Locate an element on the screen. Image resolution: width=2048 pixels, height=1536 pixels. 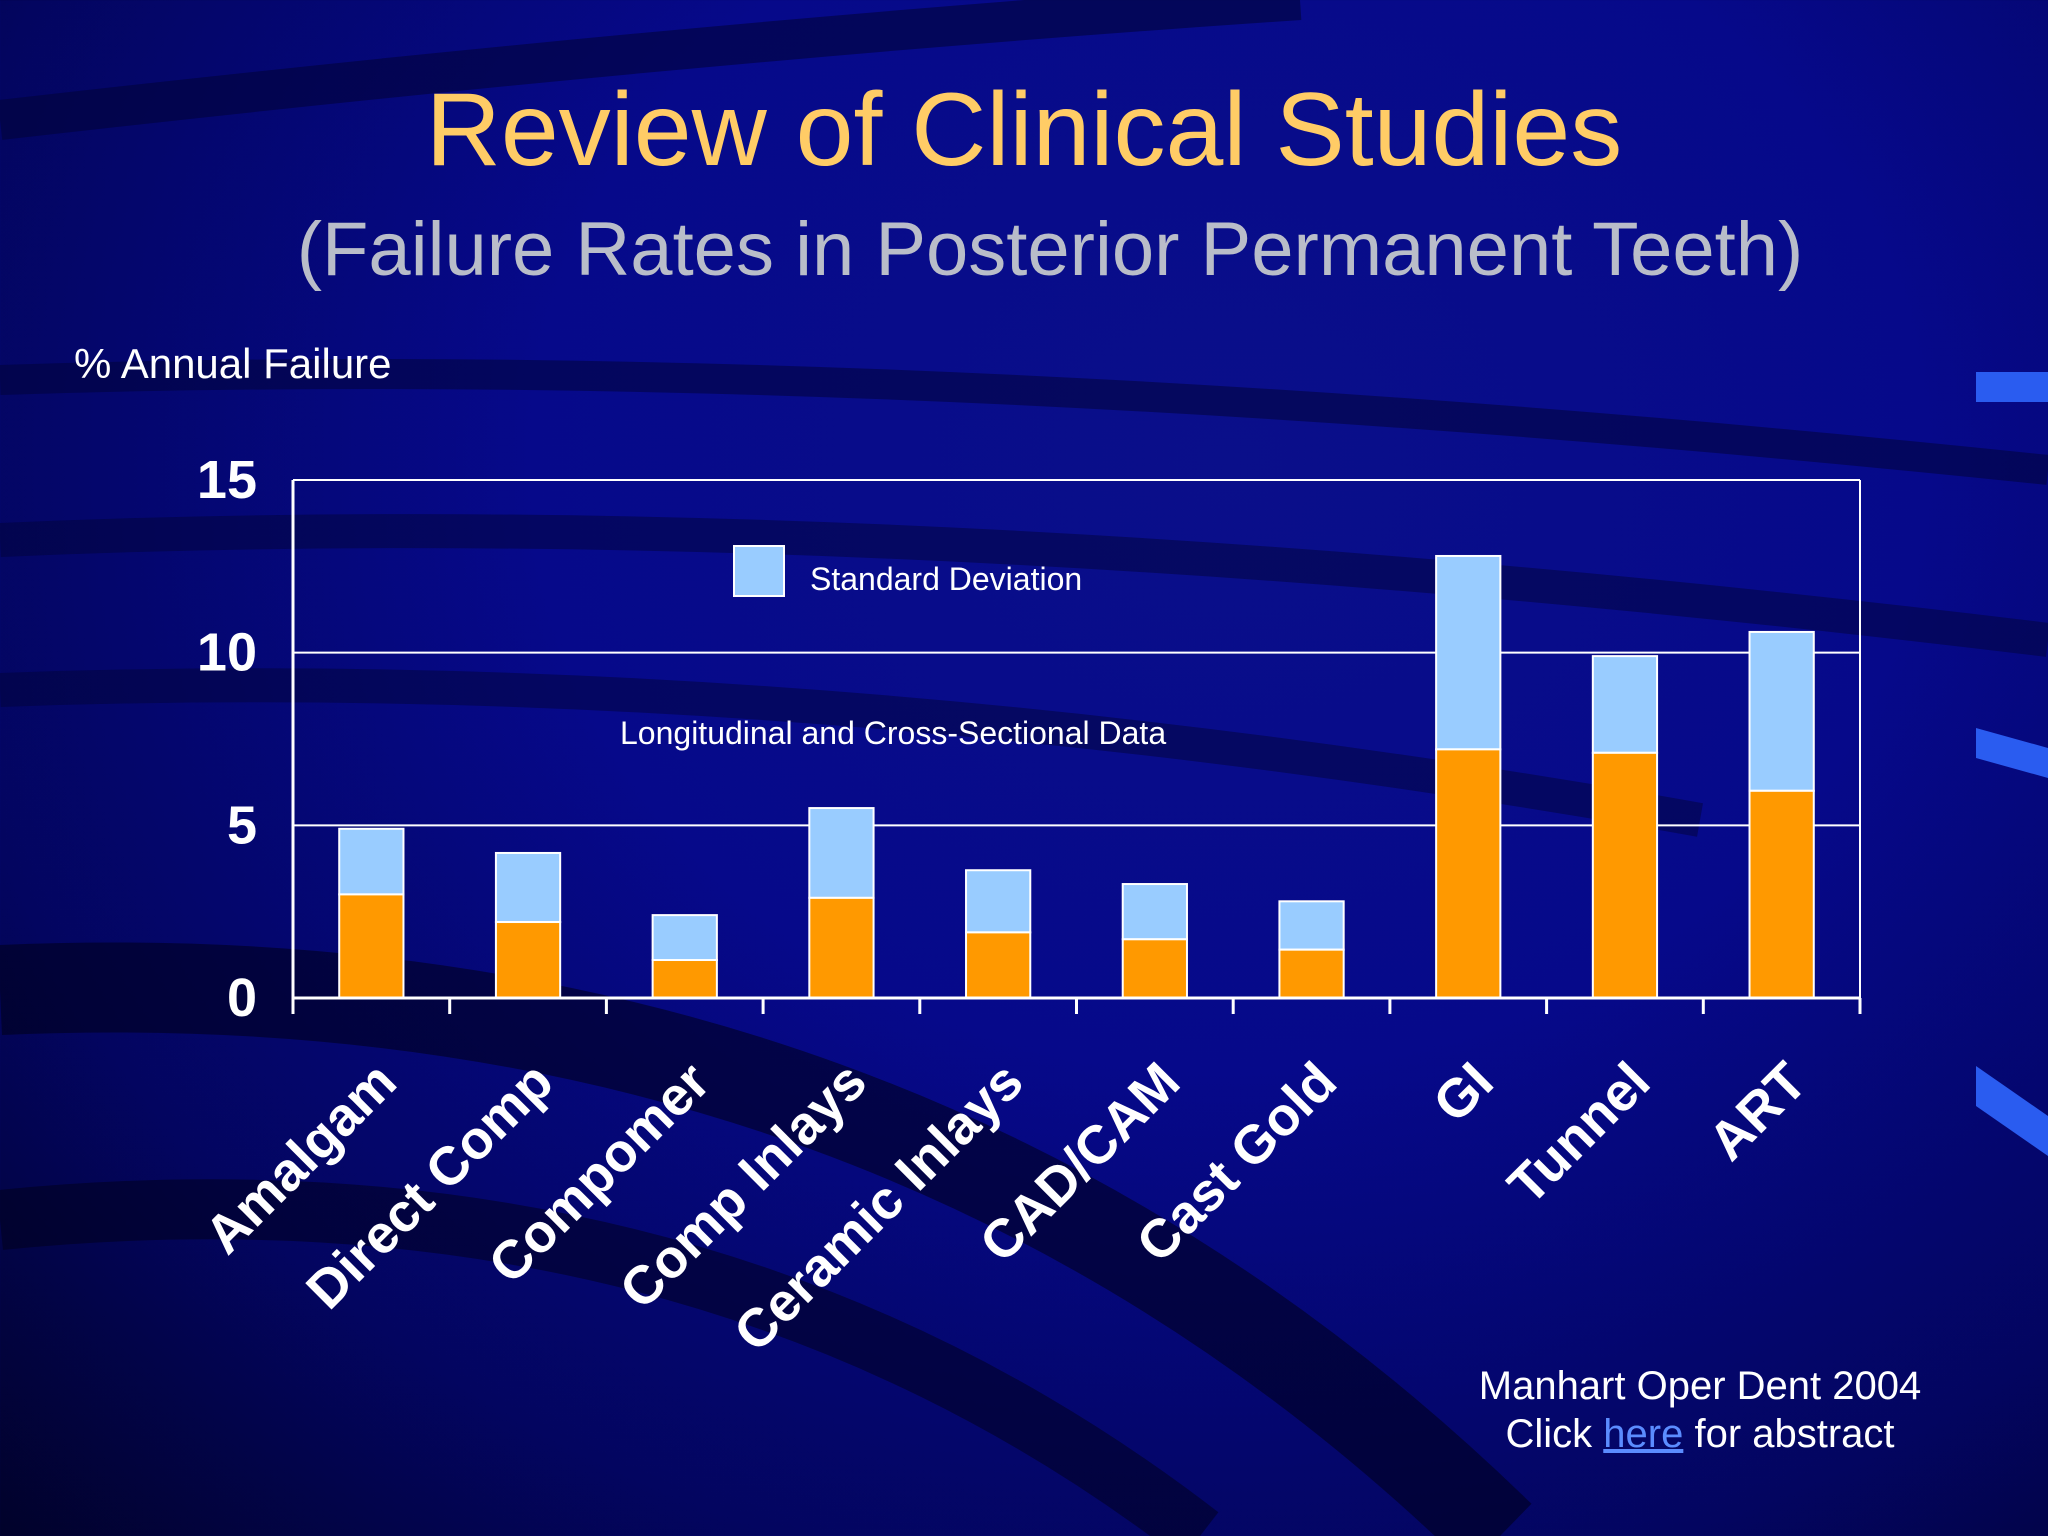
y-tick-label: 0 is located at coordinates (242, 998).